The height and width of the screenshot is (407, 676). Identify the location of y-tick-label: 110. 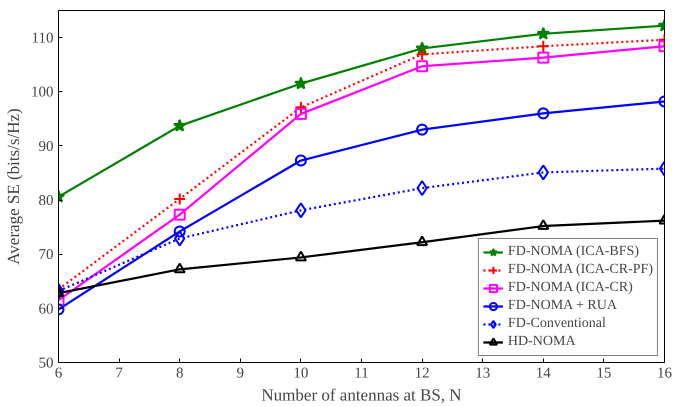
(43, 38).